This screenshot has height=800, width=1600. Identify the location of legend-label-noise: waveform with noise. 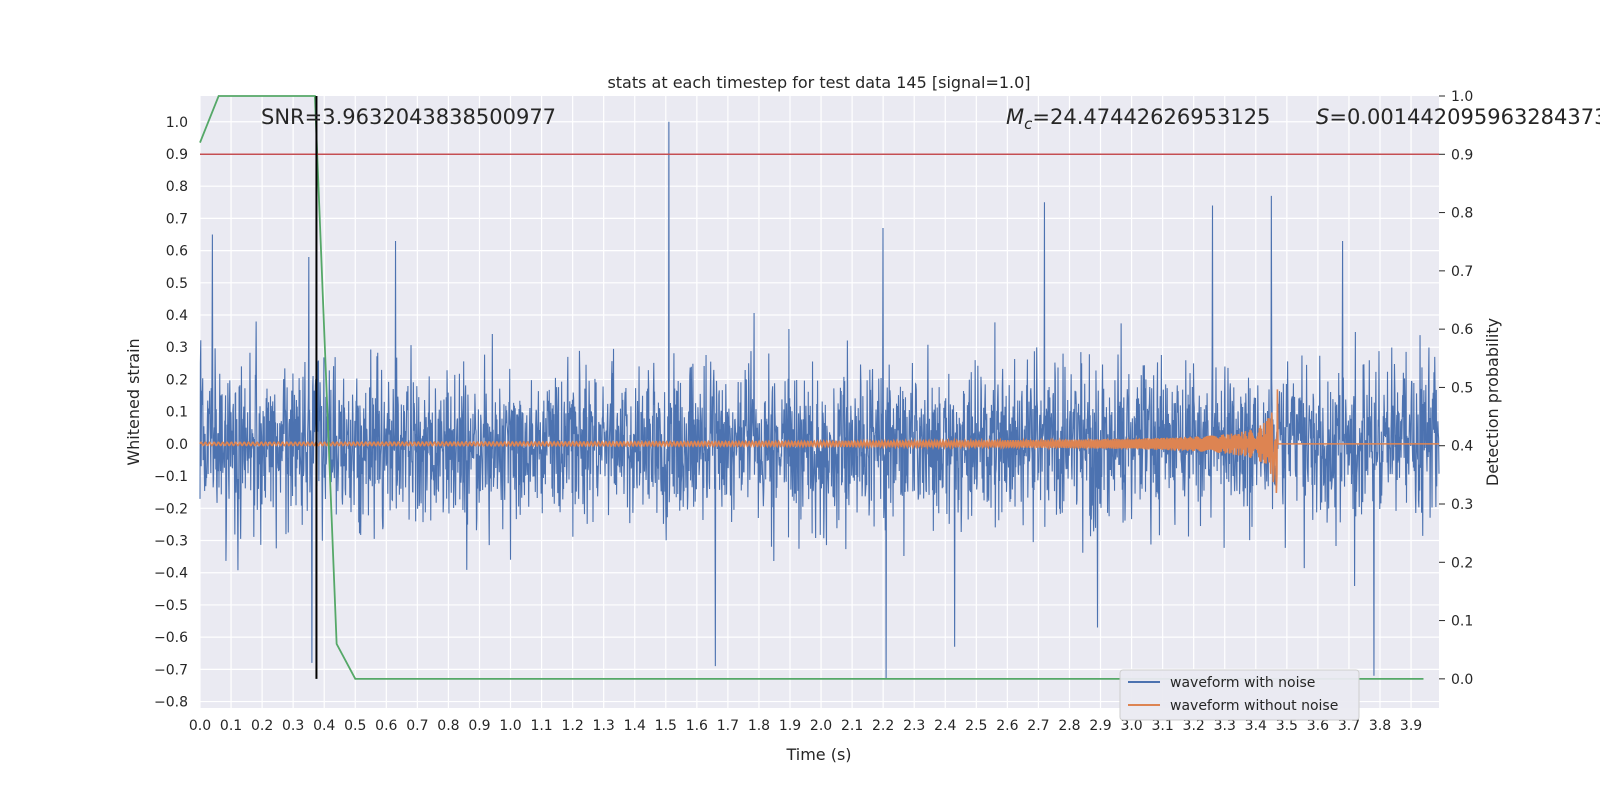
(1242, 683).